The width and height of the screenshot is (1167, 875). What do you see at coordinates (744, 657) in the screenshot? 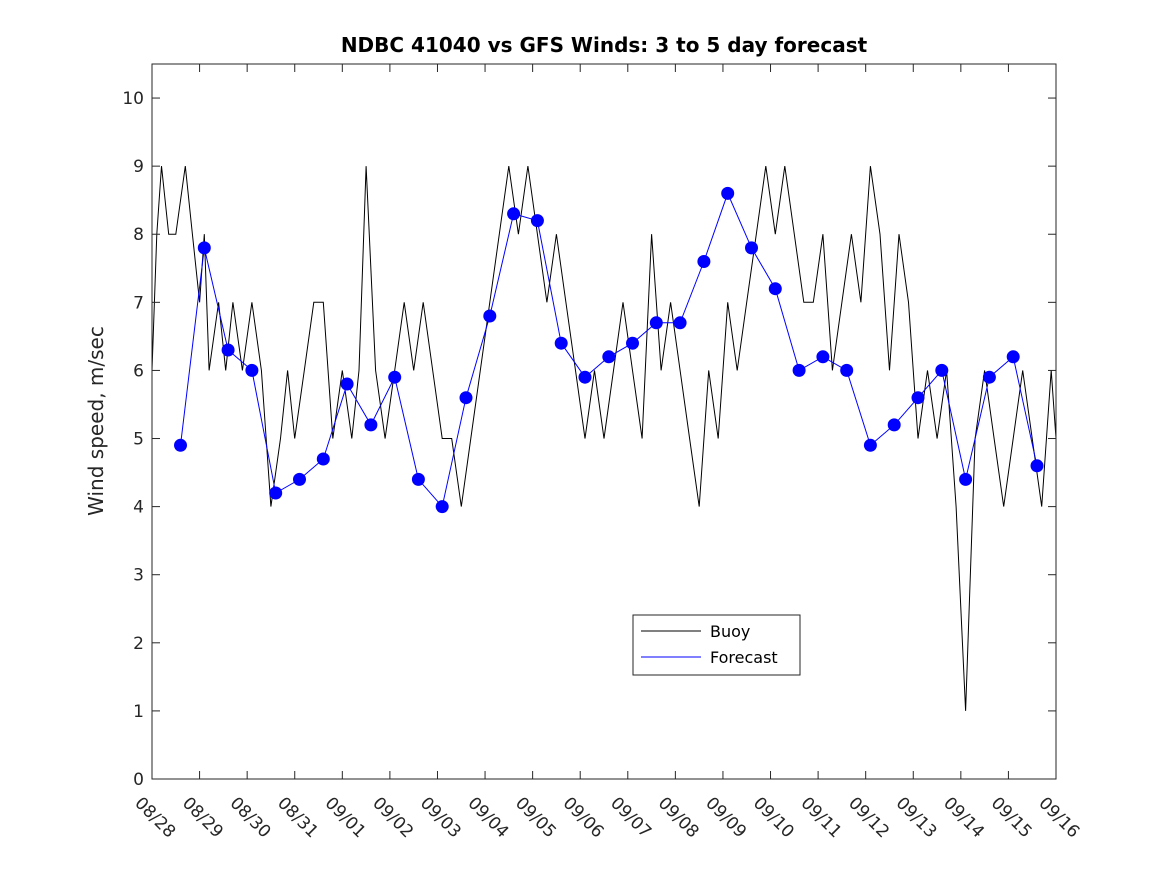
I see `legend-label-forecast: Forecast` at bounding box center [744, 657].